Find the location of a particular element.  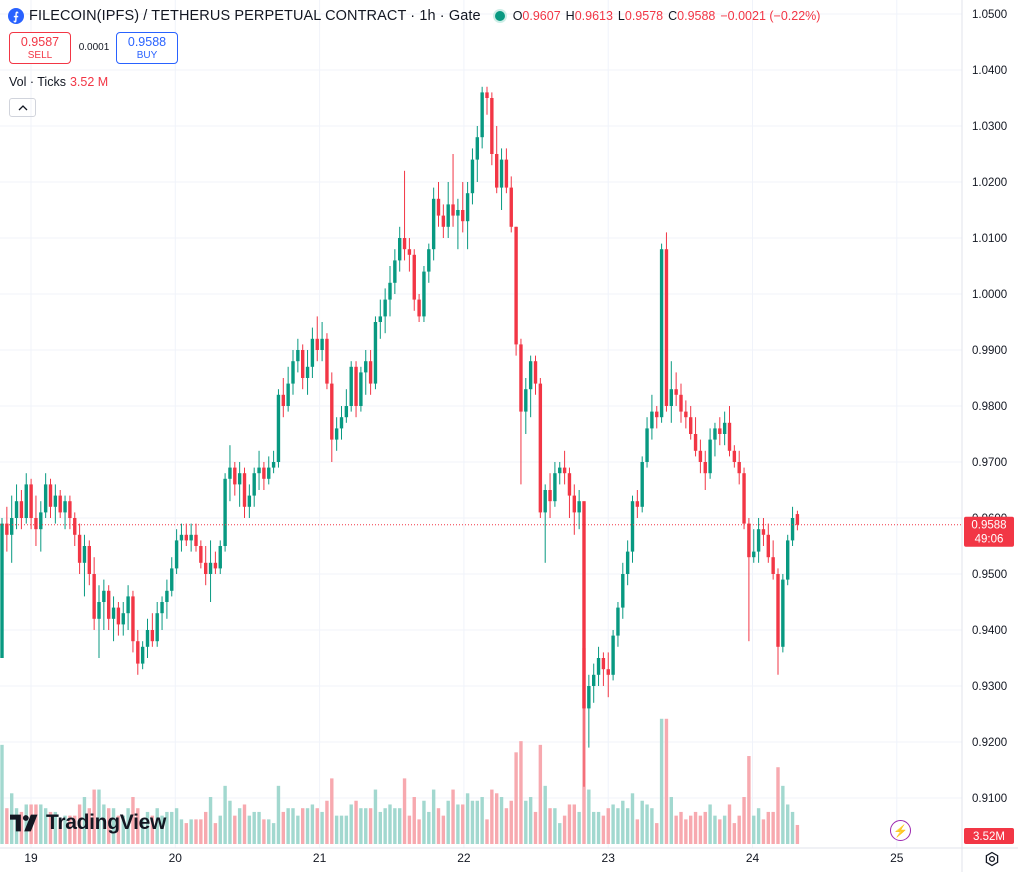

time-tick-label: 19 is located at coordinates (31, 858).